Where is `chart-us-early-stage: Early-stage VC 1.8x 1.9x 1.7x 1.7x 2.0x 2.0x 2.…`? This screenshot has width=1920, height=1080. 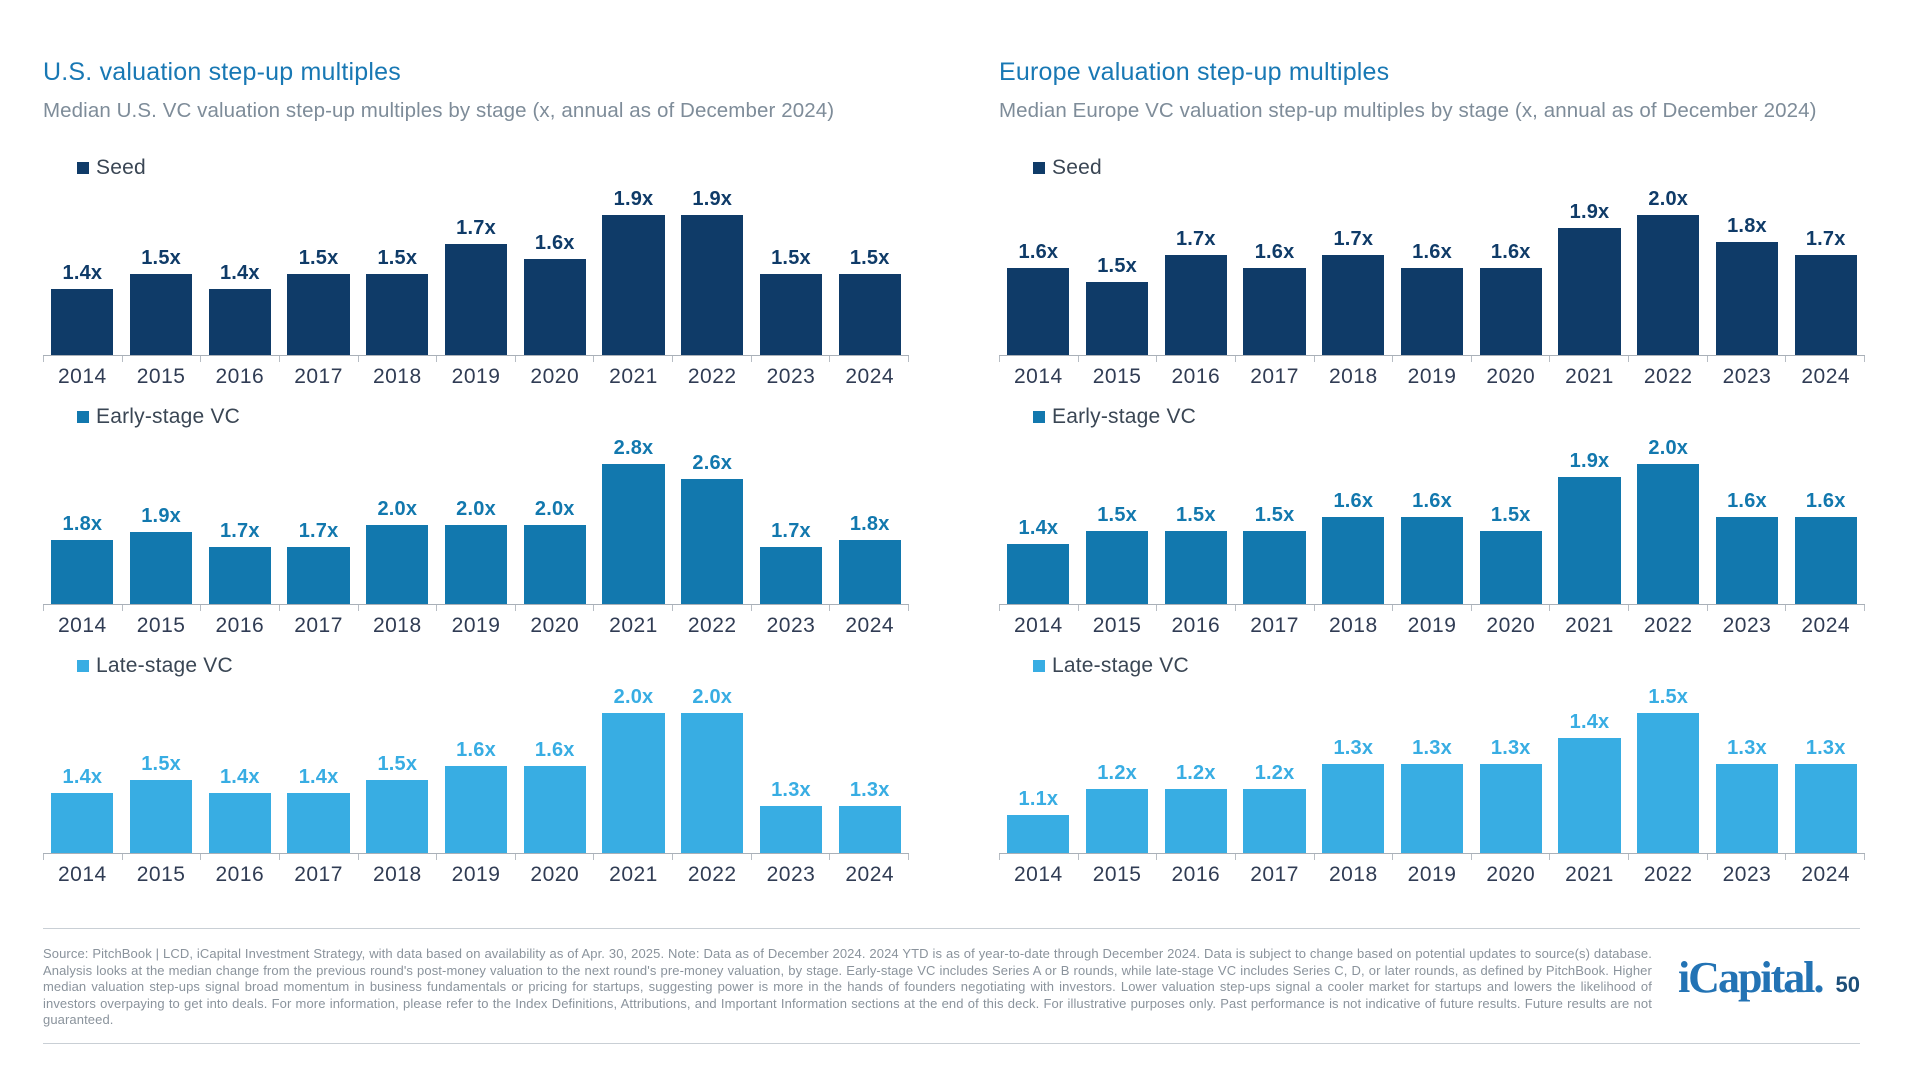 chart-us-early-stage: Early-stage VC 1.8x 1.9x 1.7x 1.7x 2.0x 2.0x 2.… is located at coordinates (476, 521).